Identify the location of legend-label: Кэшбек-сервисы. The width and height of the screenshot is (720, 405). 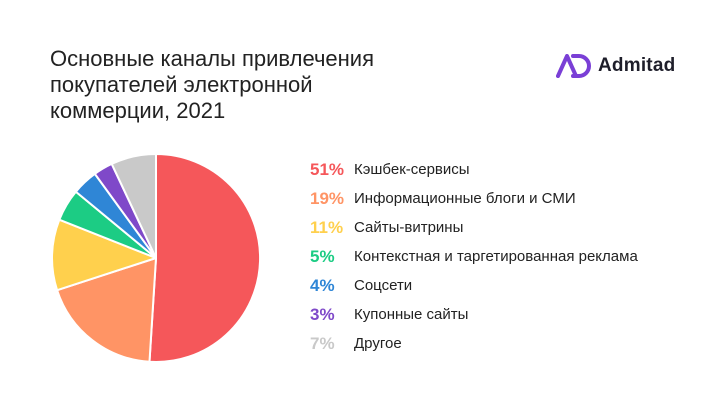
(412, 169).